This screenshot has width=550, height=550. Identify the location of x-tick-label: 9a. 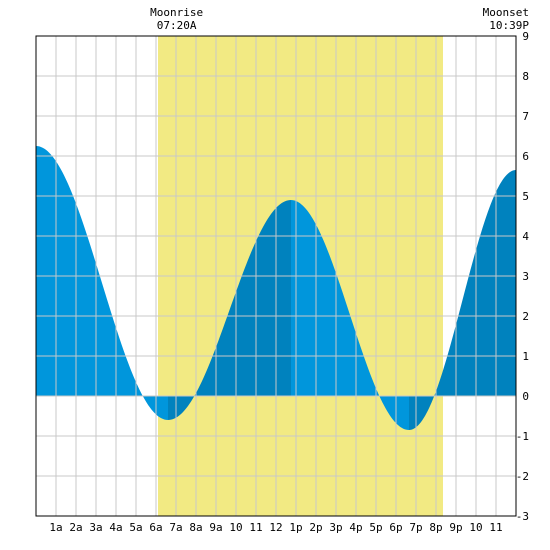
(215, 527).